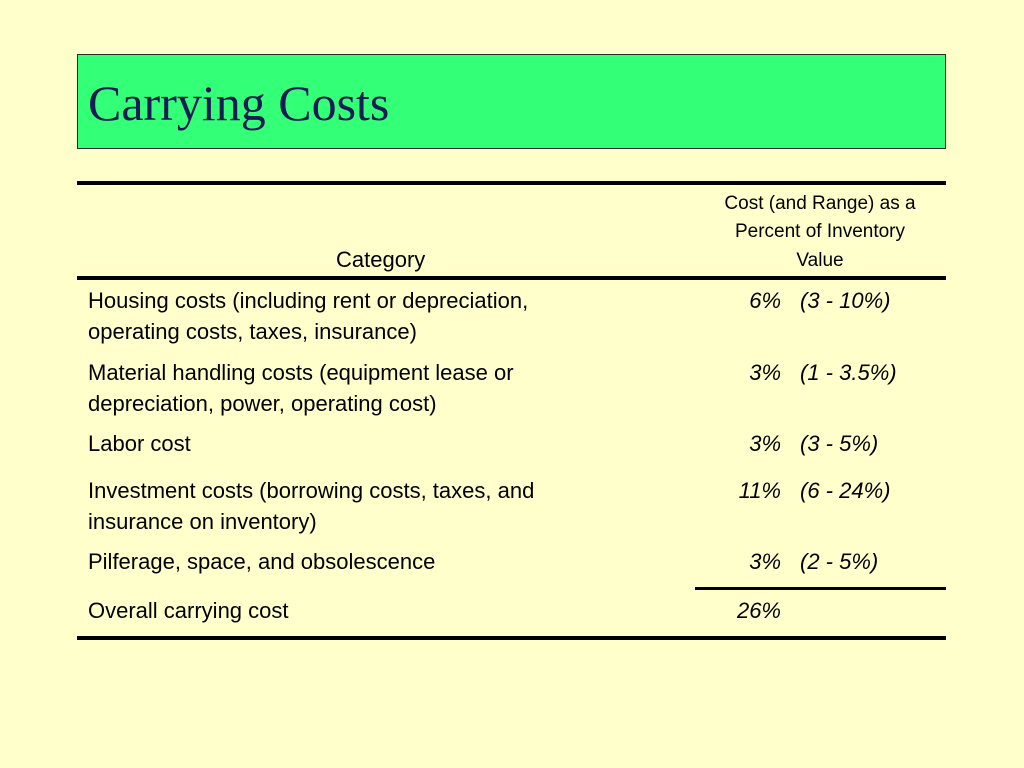 The width and height of the screenshot is (1024, 768). I want to click on row-housing-range: (3 - 10%), so click(845, 300).